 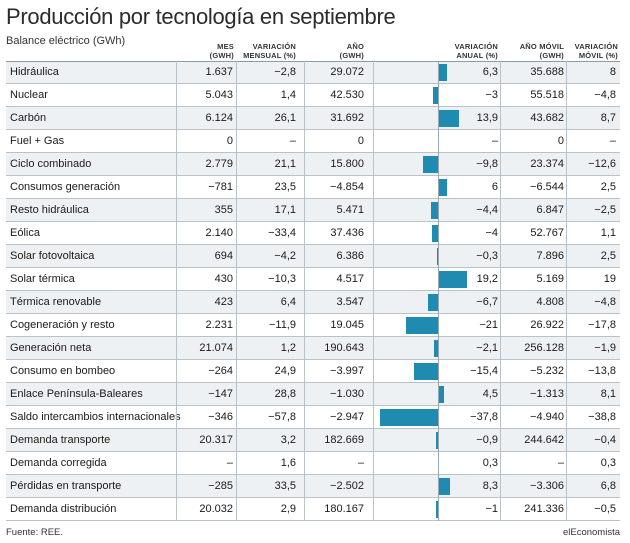 What do you see at coordinates (608, 486) in the screenshot?
I see `cell-var-movil: 6,8` at bounding box center [608, 486].